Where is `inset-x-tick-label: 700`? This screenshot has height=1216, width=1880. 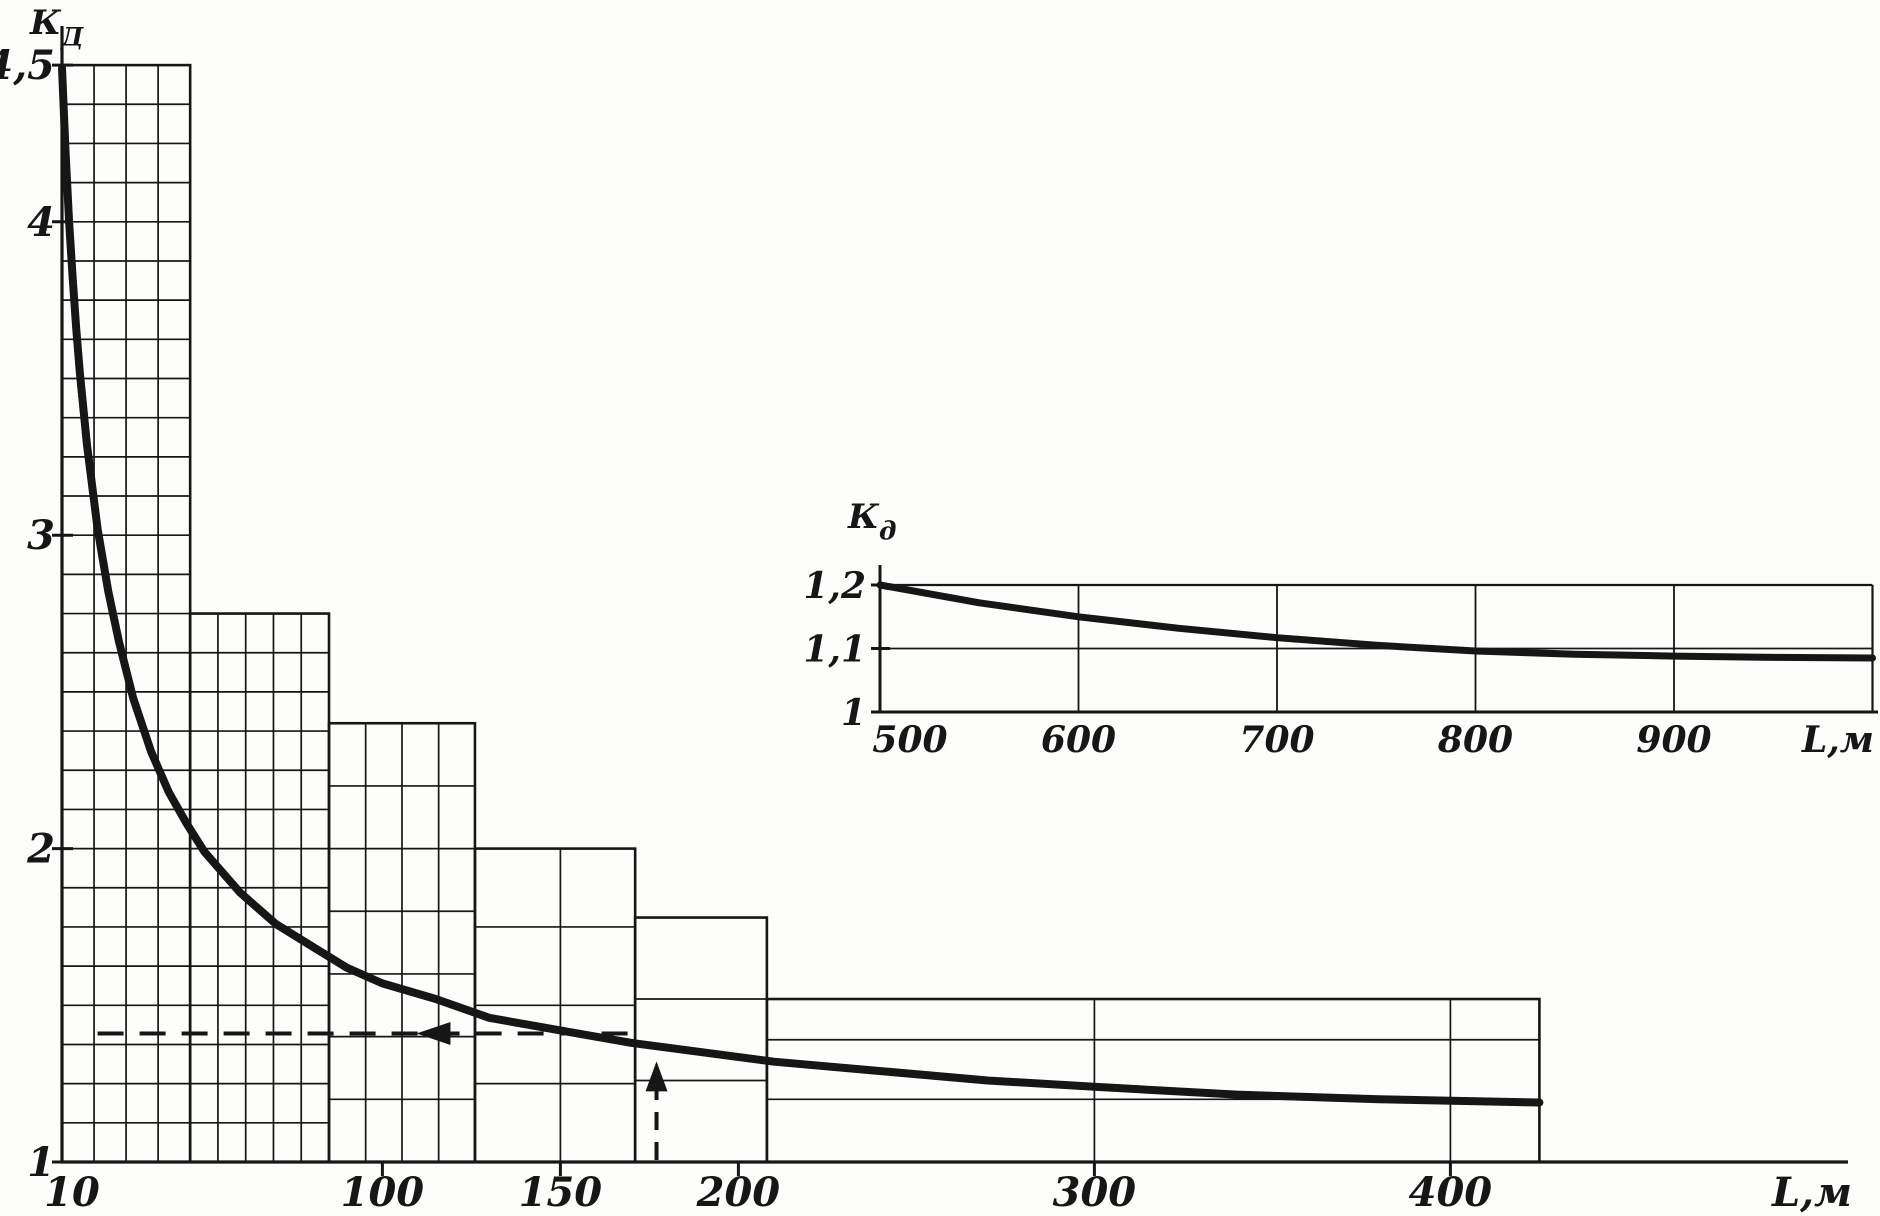
inset-x-tick-label: 700 is located at coordinates (1276, 740).